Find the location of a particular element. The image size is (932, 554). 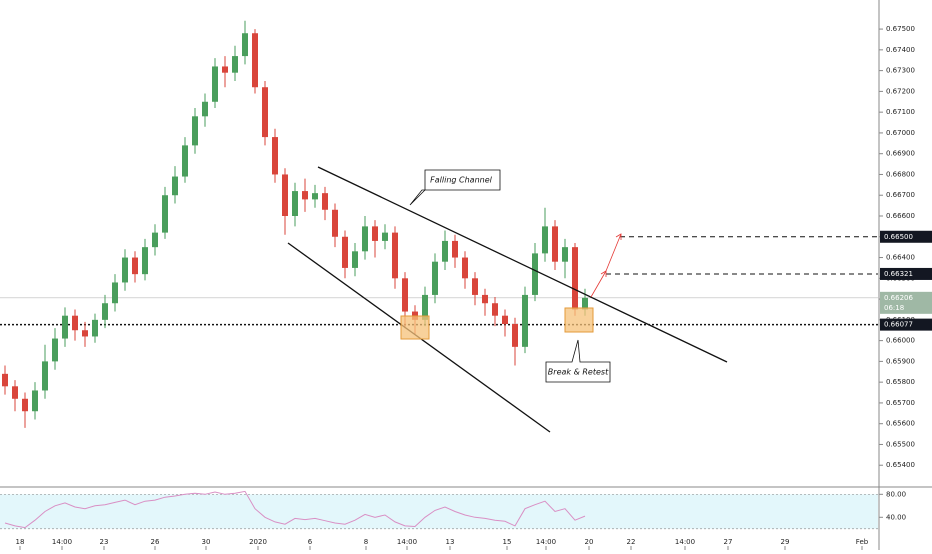

y-tick-label: 0.67500 is located at coordinates (900, 29).